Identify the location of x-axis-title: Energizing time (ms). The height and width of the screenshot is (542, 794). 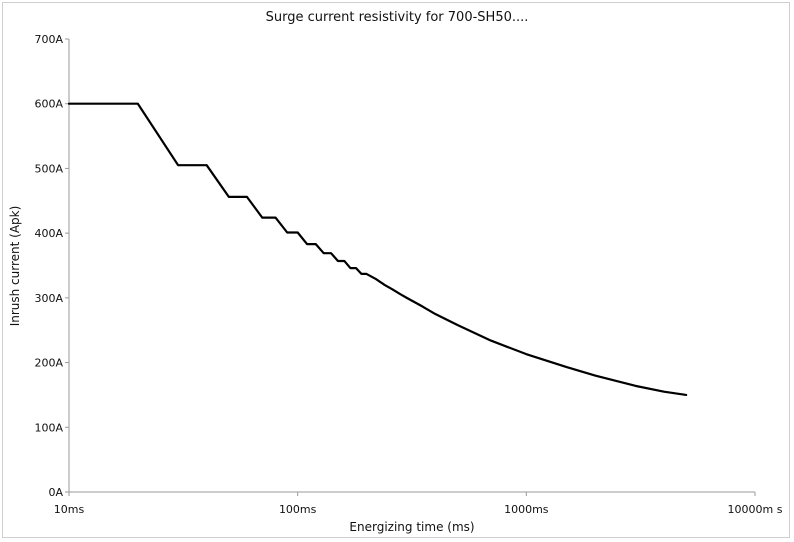
(411, 527).